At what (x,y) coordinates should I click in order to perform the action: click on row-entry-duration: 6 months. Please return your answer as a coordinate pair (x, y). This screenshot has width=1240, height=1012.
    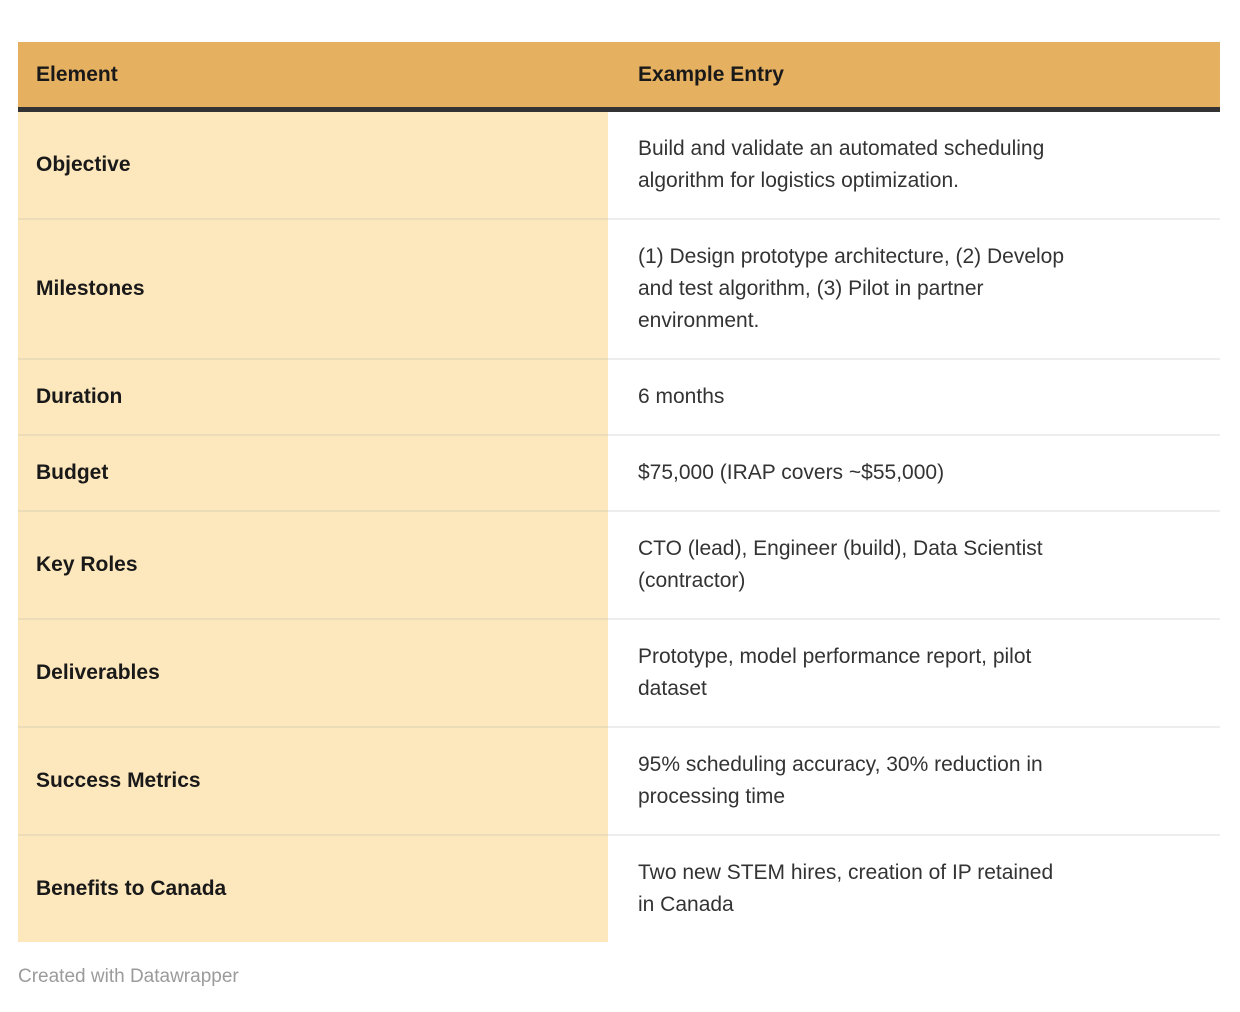
    Looking at the image, I should click on (914, 396).